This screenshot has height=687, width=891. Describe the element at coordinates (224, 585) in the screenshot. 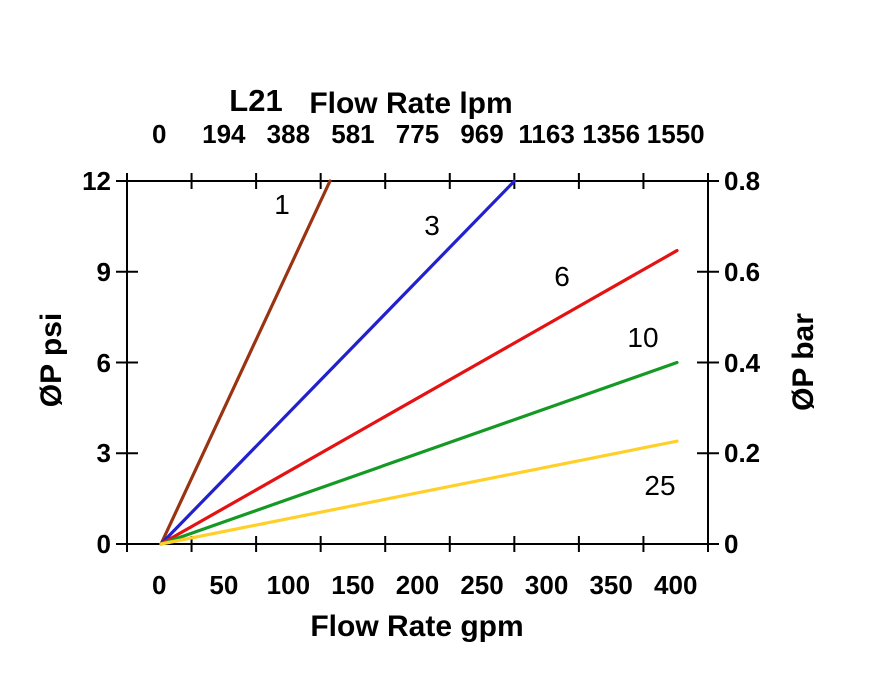

I see `bottom-tick-label-50: 50` at that location.